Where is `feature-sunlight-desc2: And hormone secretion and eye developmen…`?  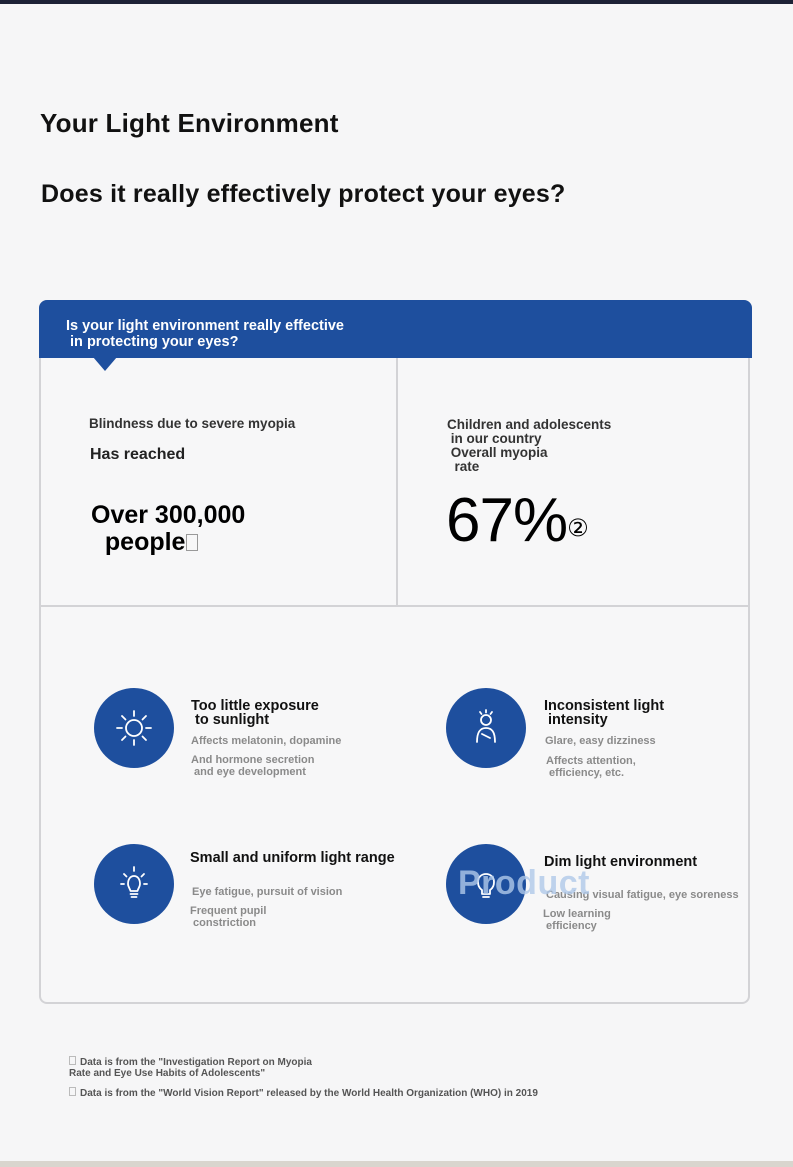 feature-sunlight-desc2: And hormone secretion and eye developmen… is located at coordinates (253, 766).